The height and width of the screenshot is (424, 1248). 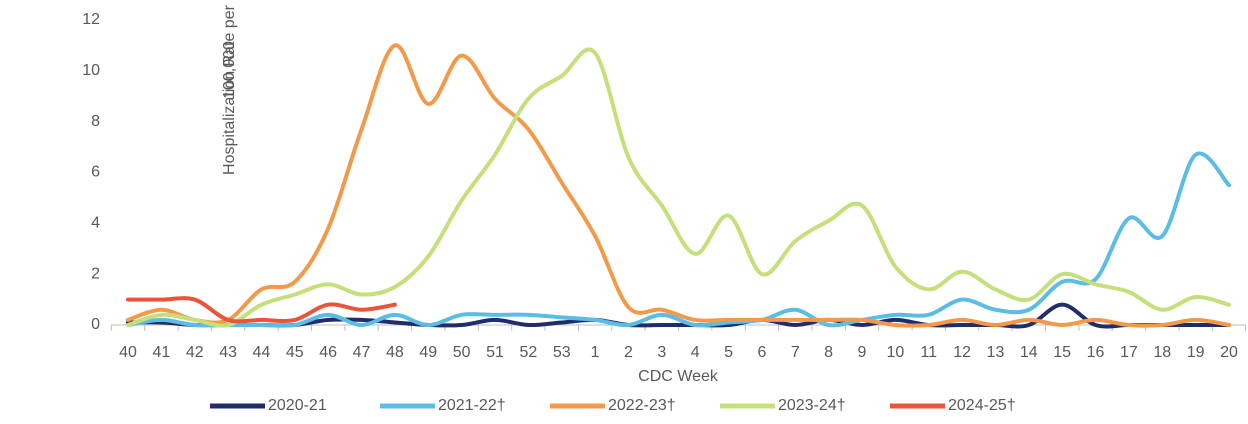 I want to click on y-tick-label: 4, so click(x=95, y=223).